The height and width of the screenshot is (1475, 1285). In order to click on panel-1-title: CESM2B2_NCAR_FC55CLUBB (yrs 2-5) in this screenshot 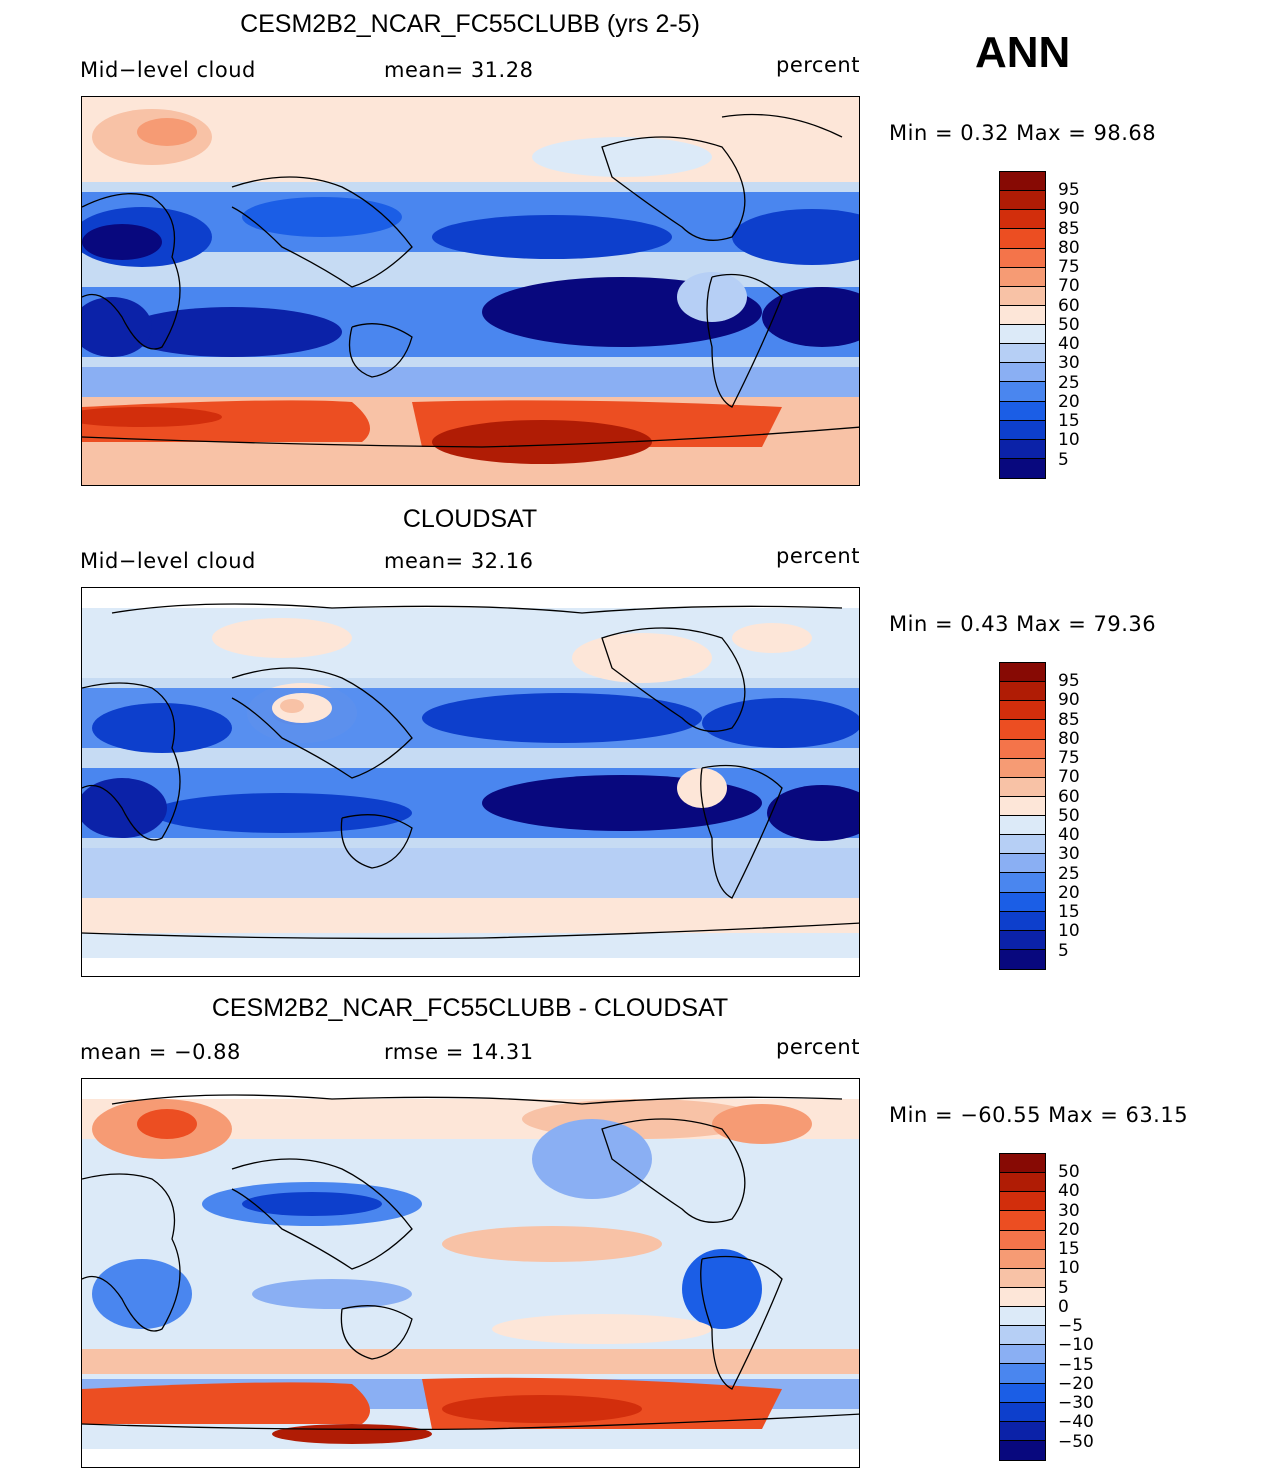, I will do `click(470, 24)`.